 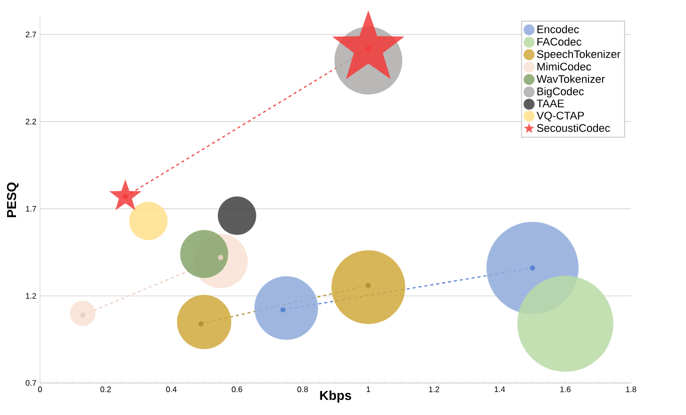 What do you see at coordinates (573, 128) in the screenshot?
I see `legend-label: SecoustiCodec` at bounding box center [573, 128].